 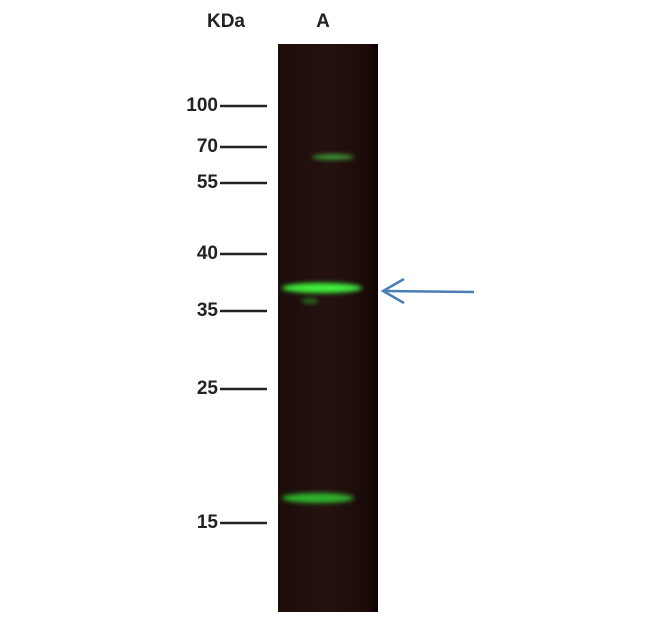 What do you see at coordinates (207, 253) in the screenshot?
I see `marker-label: 40` at bounding box center [207, 253].